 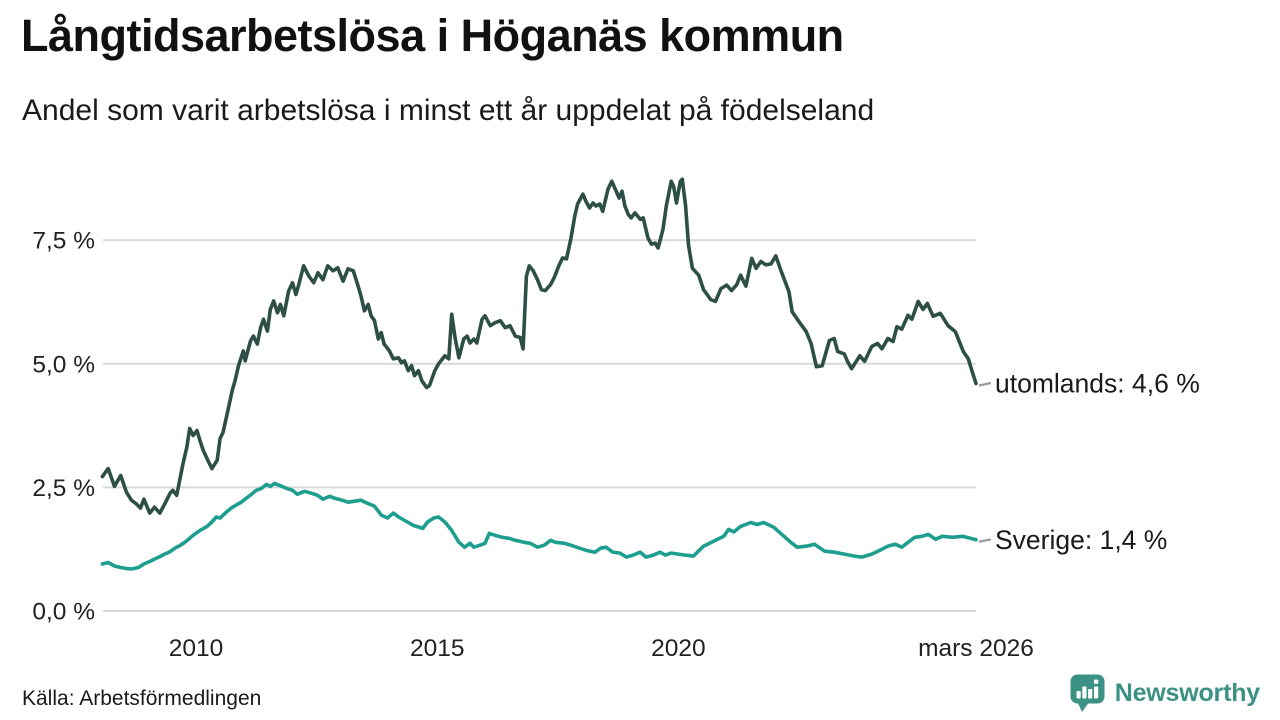 What do you see at coordinates (1187, 692) in the screenshot?
I see `newsworthy-wordmark: Newsworthy` at bounding box center [1187, 692].